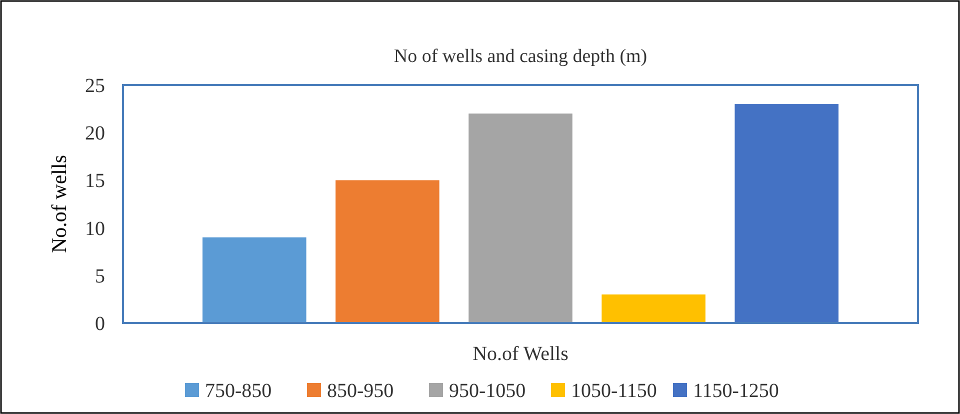 This screenshot has width=960, height=414. What do you see at coordinates (95, 133) in the screenshot?
I see `y-tick-label: 20` at bounding box center [95, 133].